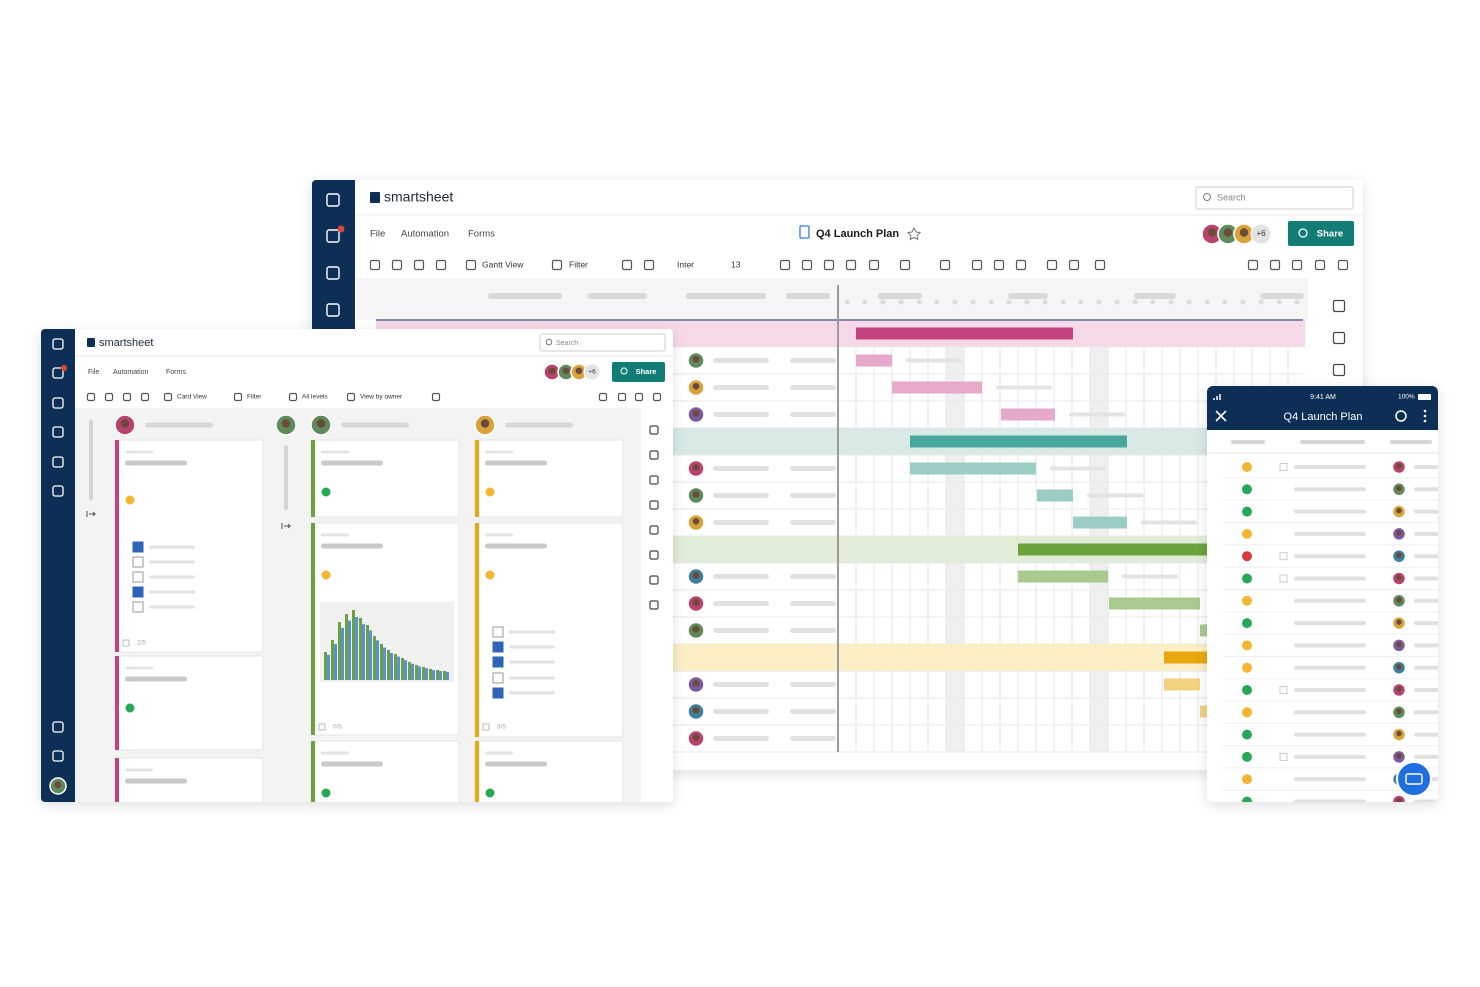 The height and width of the screenshot is (987, 1480). What do you see at coordinates (254, 397) in the screenshot?
I see `filter-button: Filter` at bounding box center [254, 397].